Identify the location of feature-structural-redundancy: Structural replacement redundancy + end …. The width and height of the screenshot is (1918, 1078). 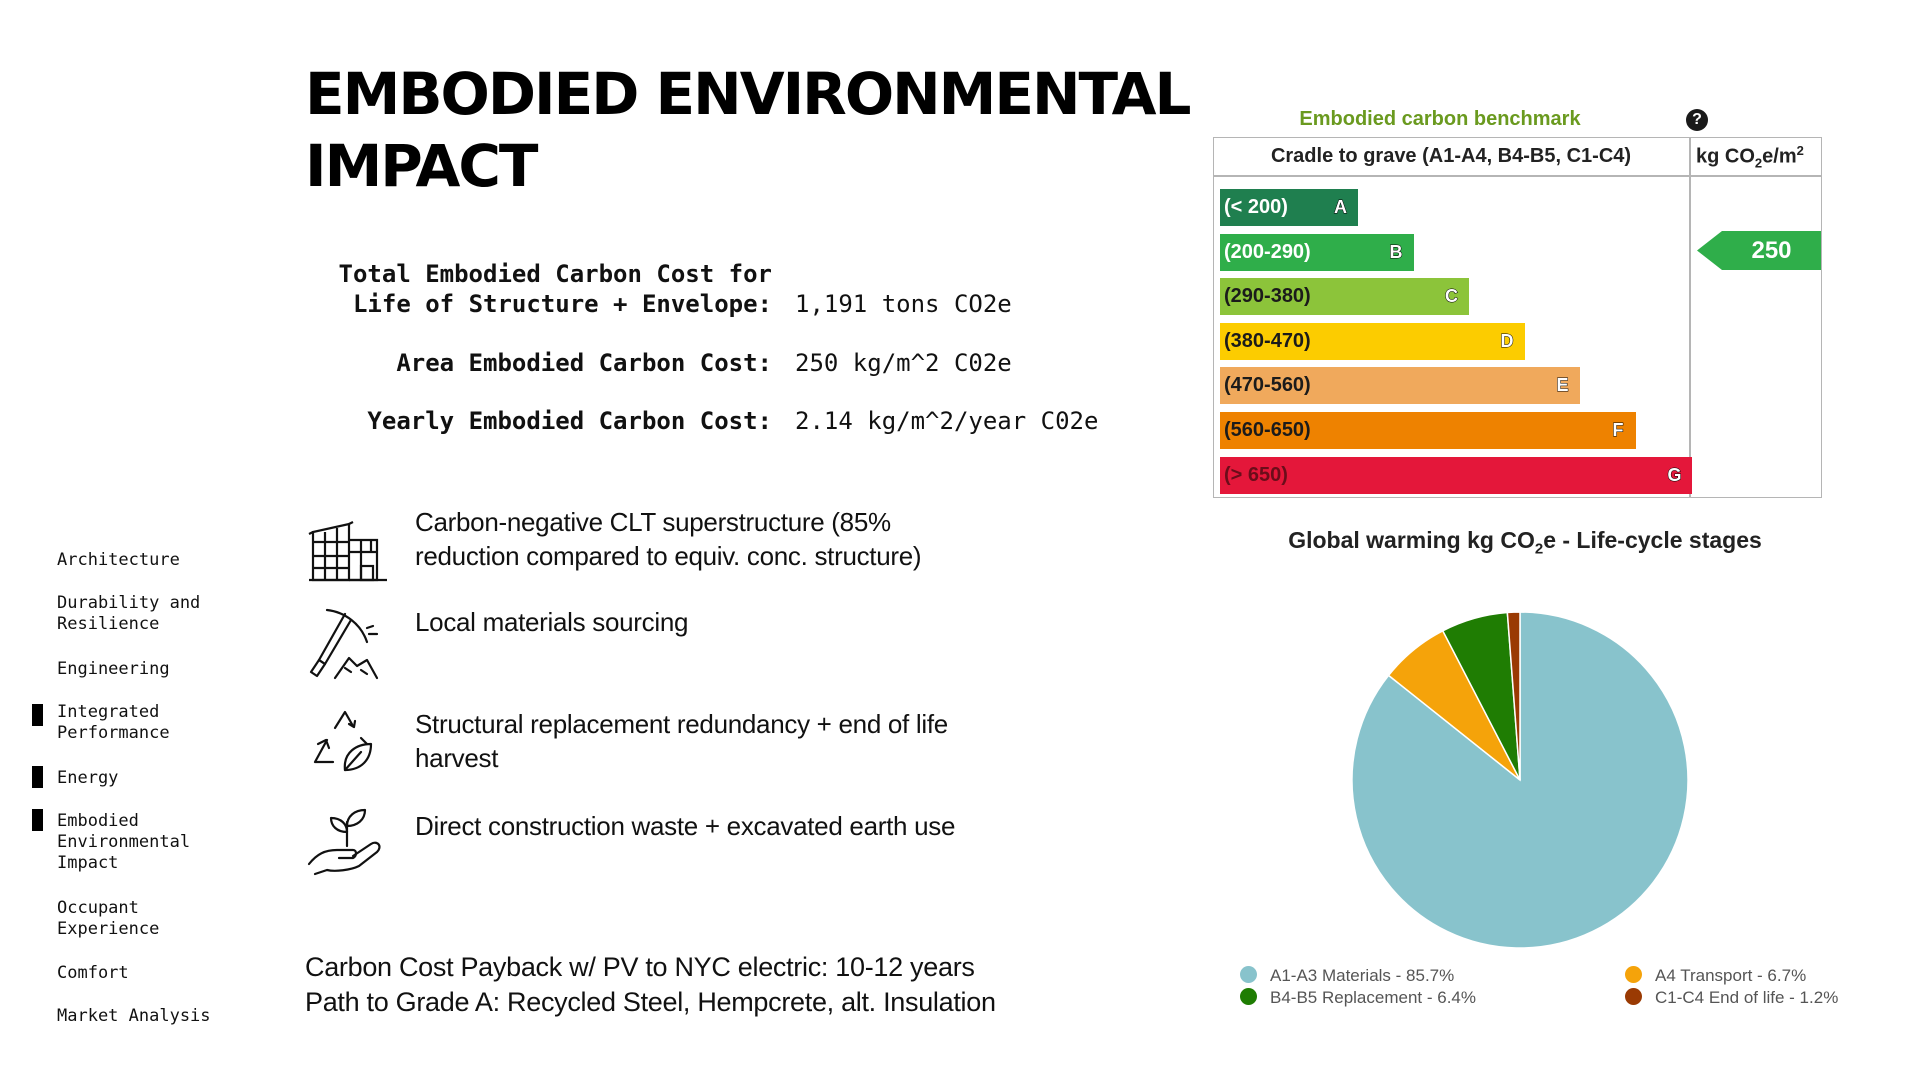
(681, 741).